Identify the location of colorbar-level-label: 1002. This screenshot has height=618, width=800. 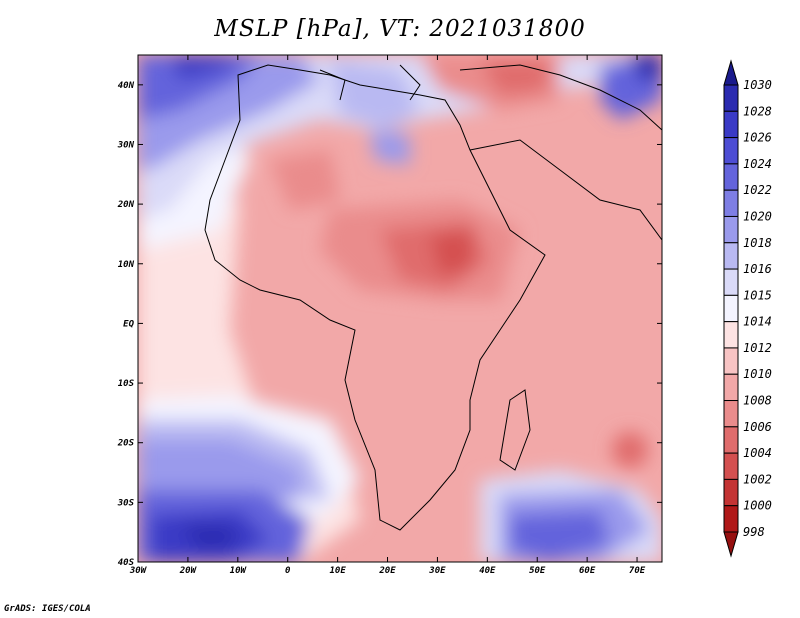
(757, 479).